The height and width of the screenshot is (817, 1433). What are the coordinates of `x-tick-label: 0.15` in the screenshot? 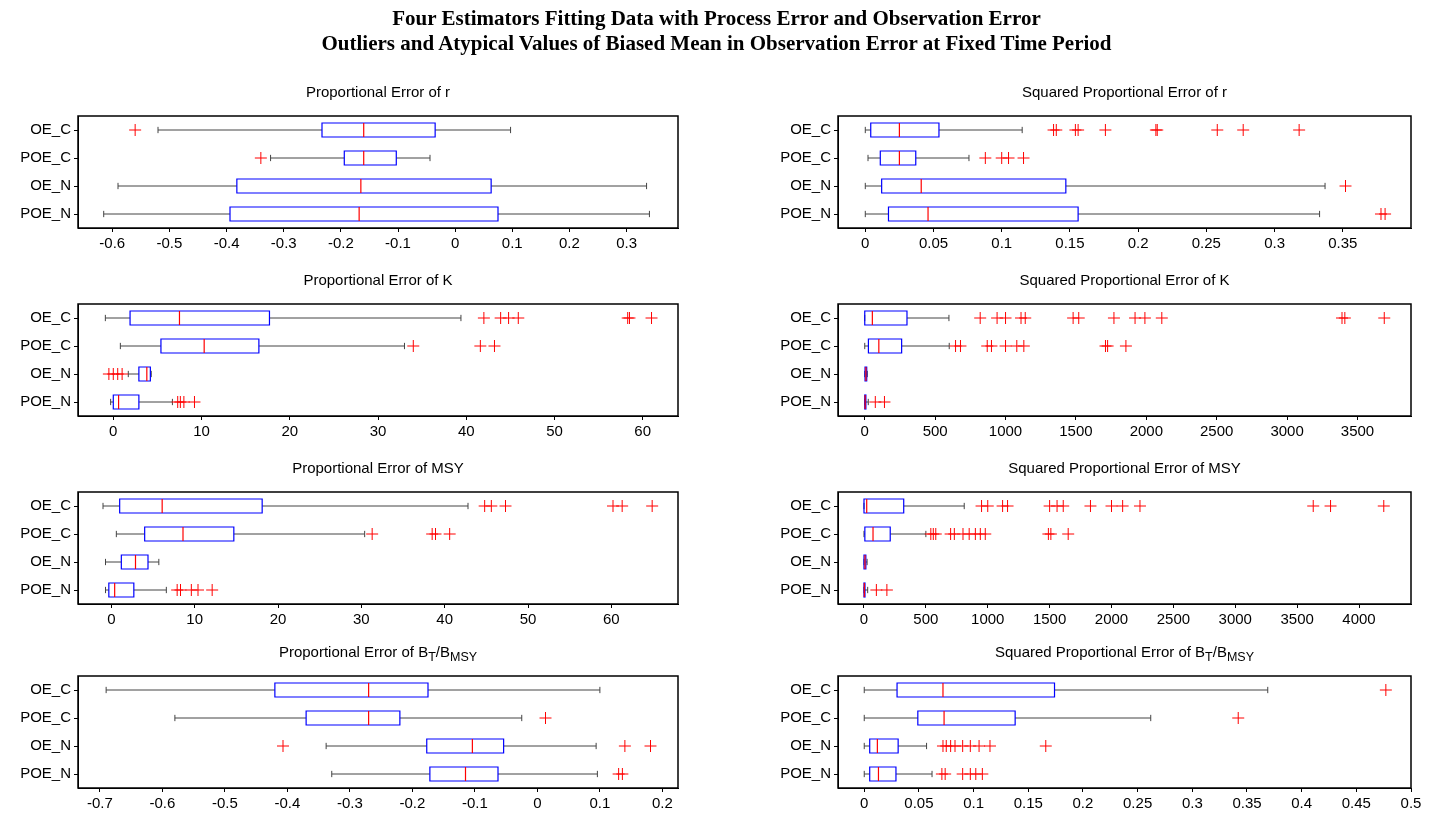 It's located at (1070, 243).